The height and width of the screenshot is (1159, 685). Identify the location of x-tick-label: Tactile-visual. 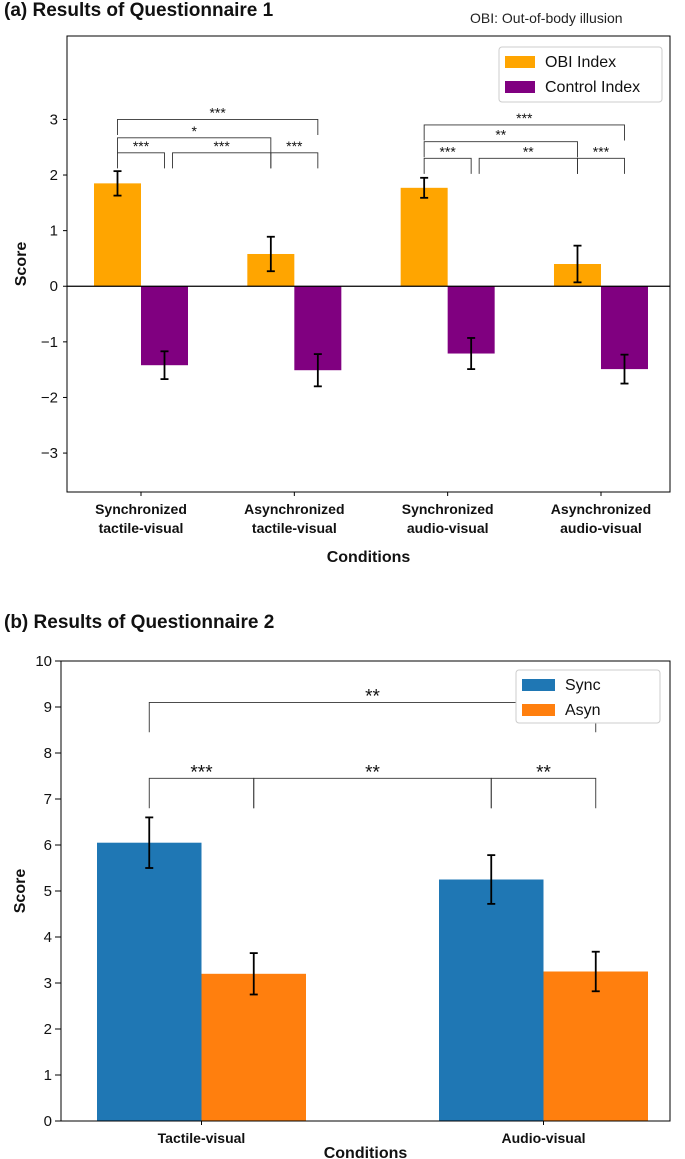
(202, 1138).